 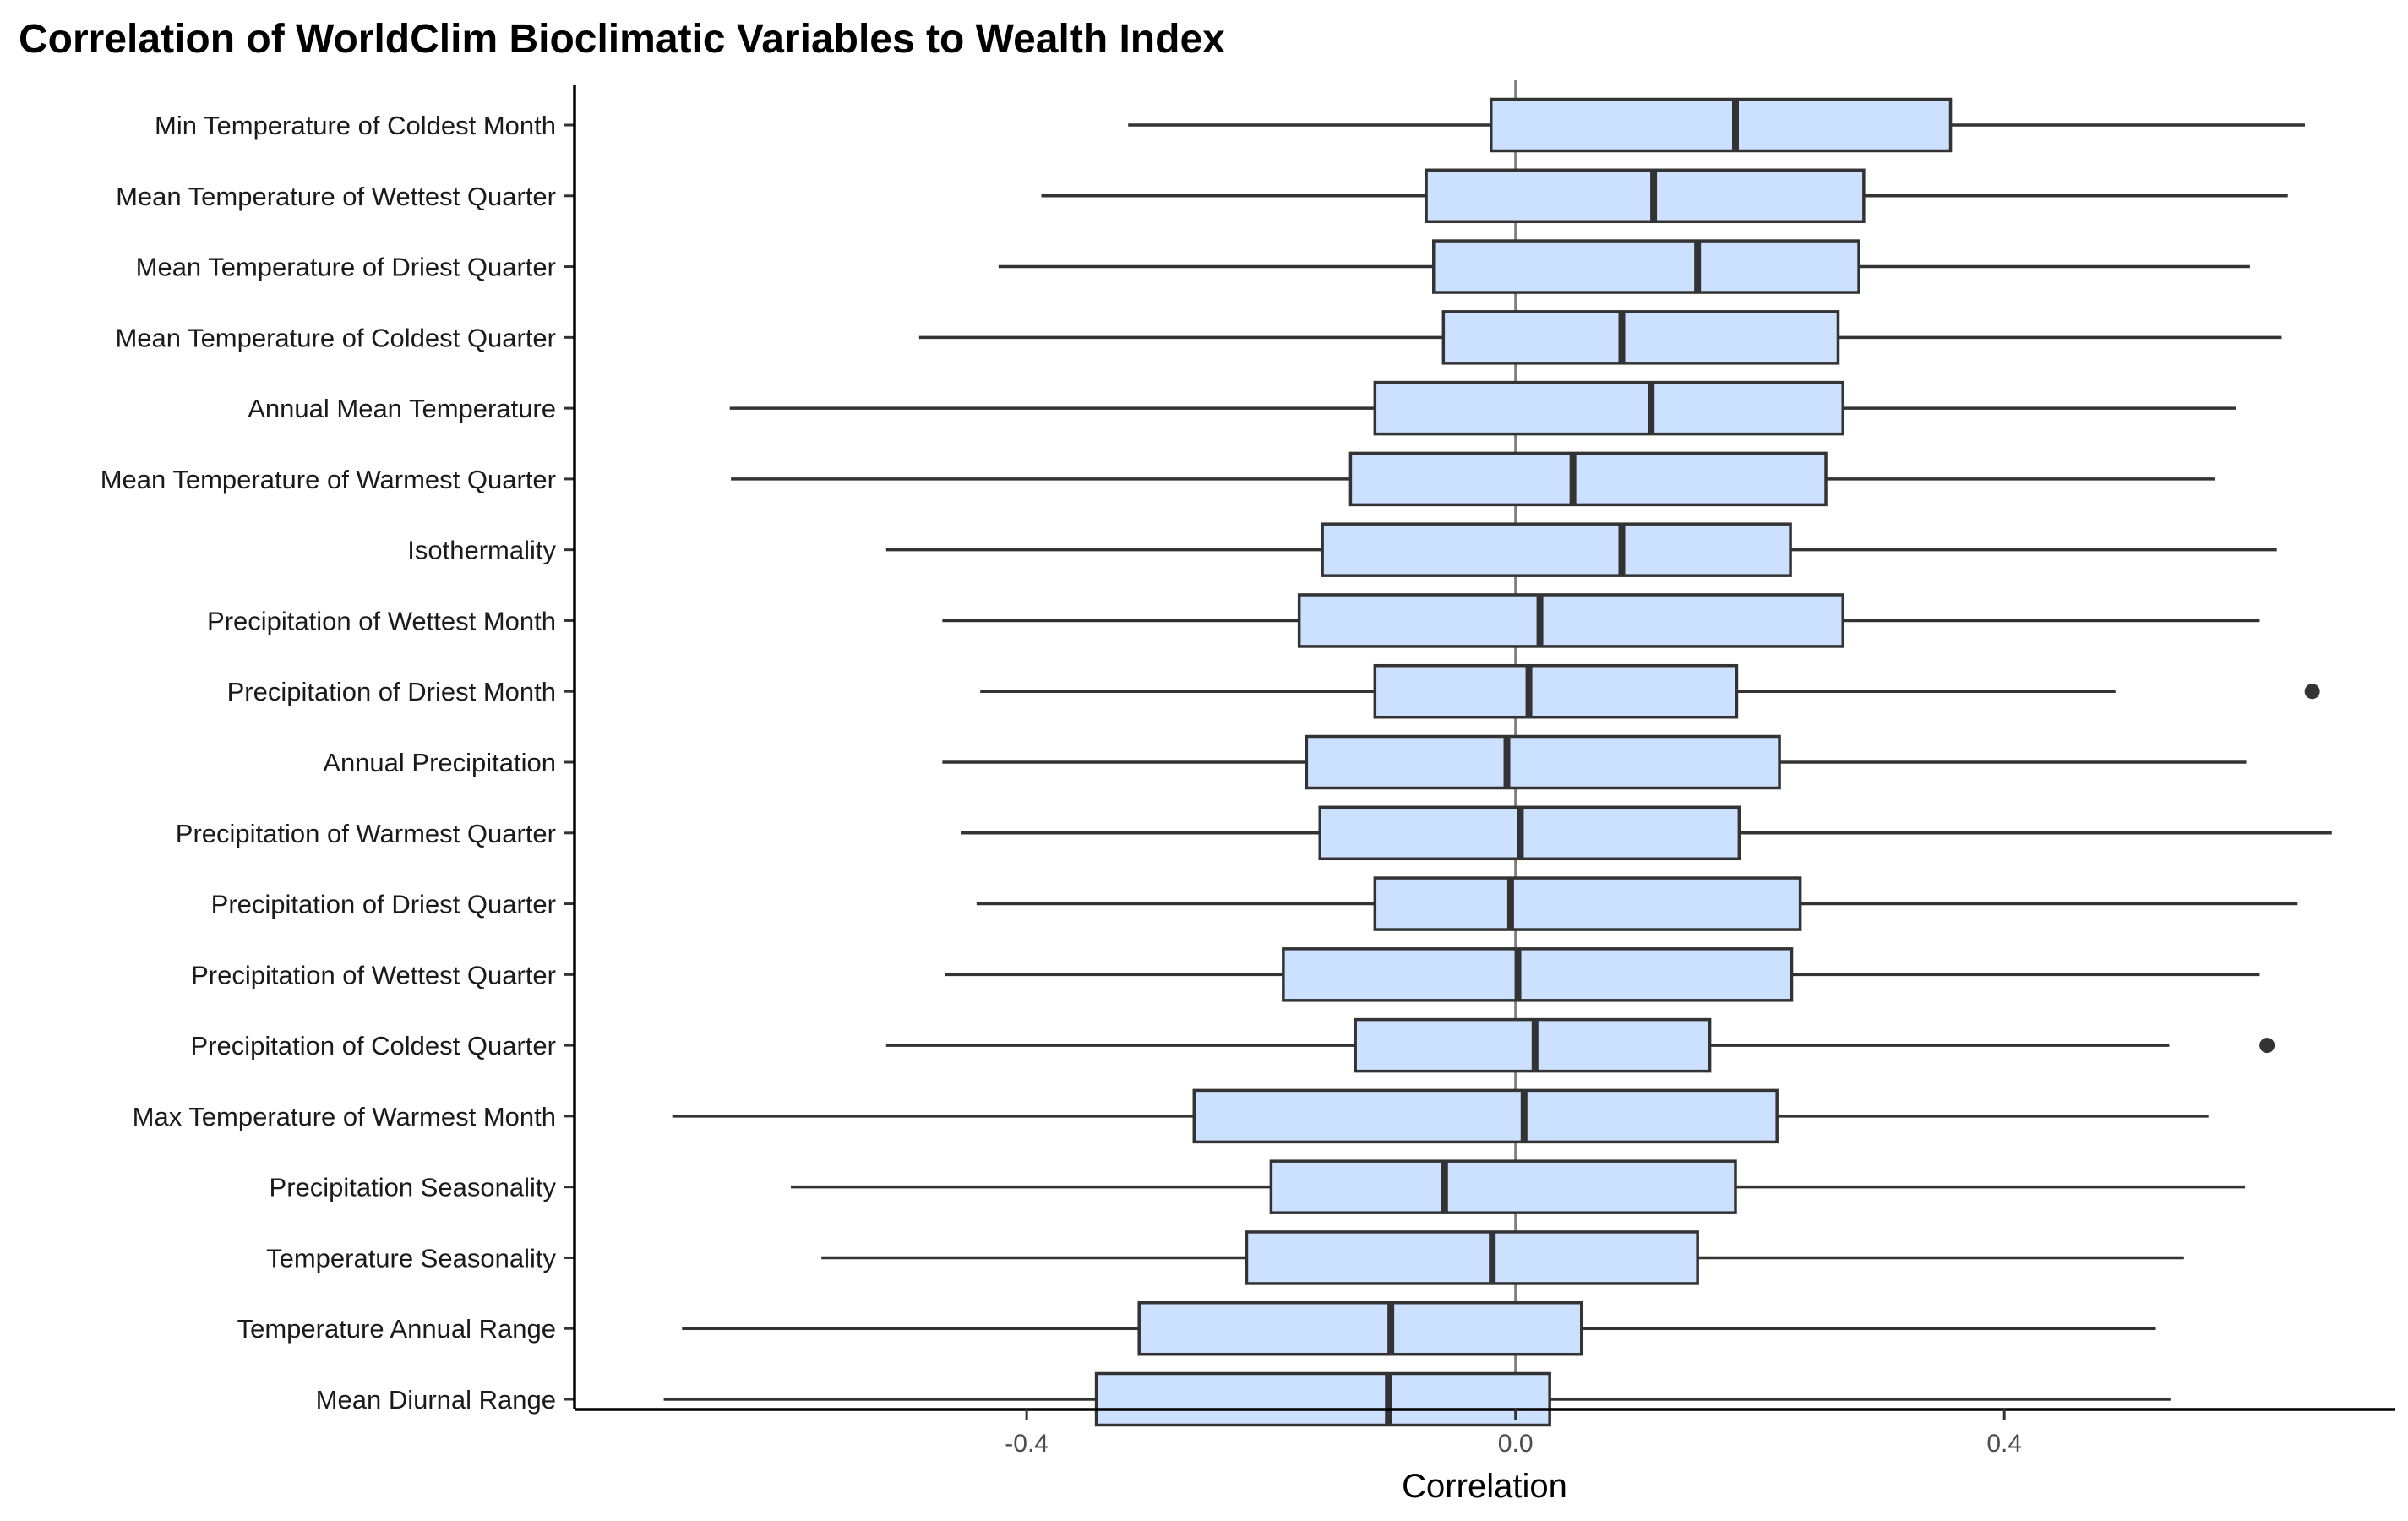 I want to click on y-tick-label: Max Temperature of Warmest Month, so click(x=344, y=1116).